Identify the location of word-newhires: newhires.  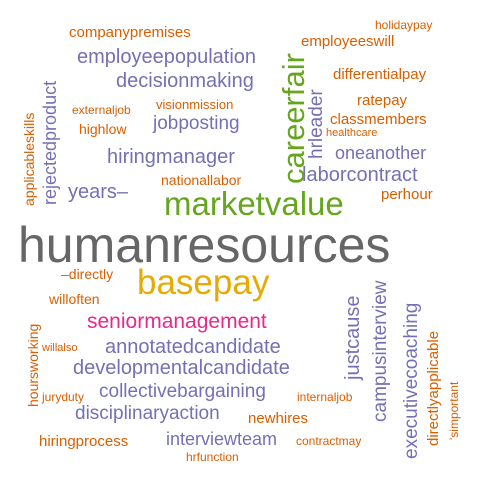
(278, 418).